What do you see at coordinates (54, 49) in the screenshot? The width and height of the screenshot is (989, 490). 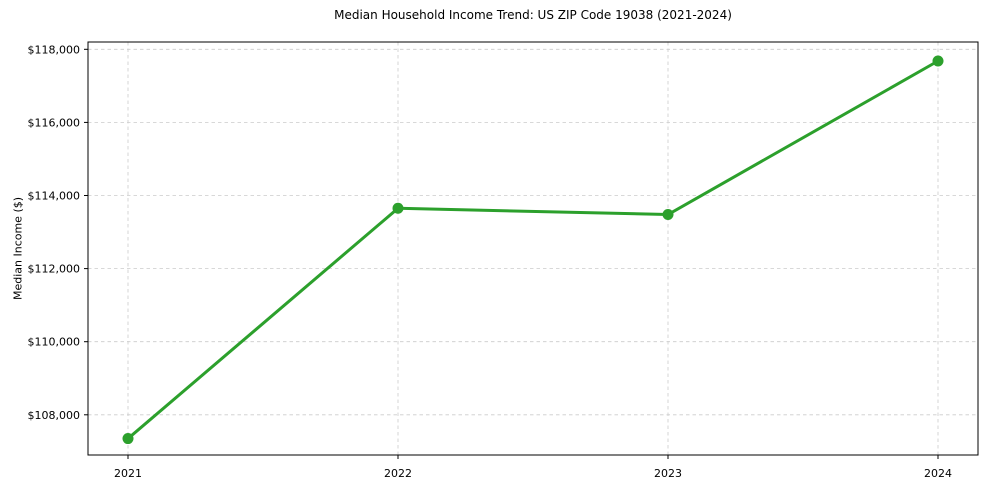 I see `y-tick-label: $118,000` at bounding box center [54, 49].